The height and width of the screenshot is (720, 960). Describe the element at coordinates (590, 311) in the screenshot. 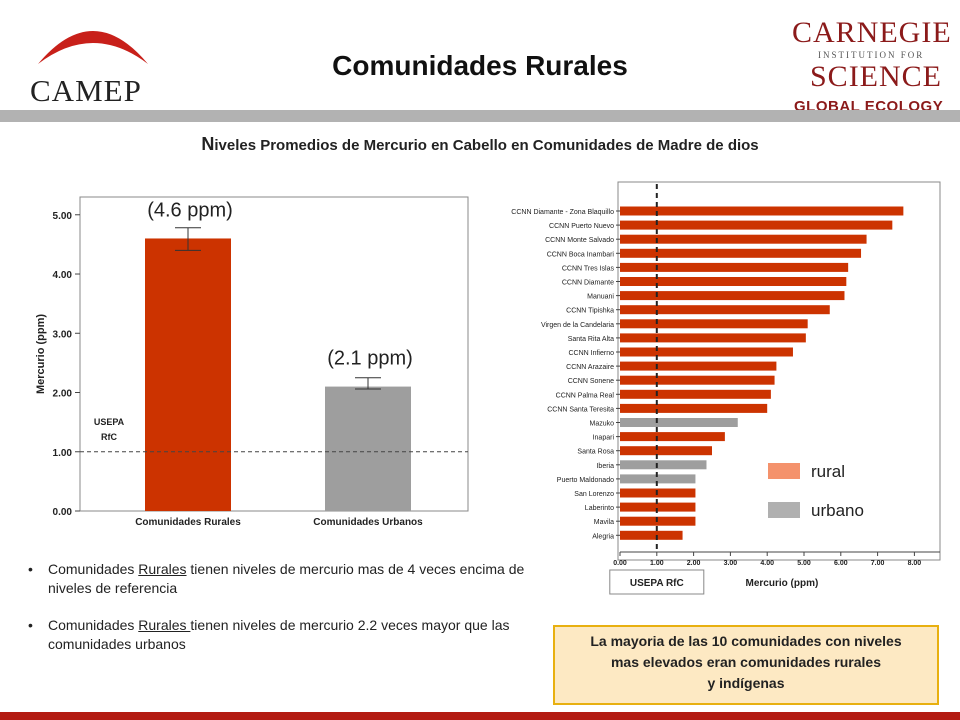

I see `y-category-label: CCNN Tipishka` at that location.